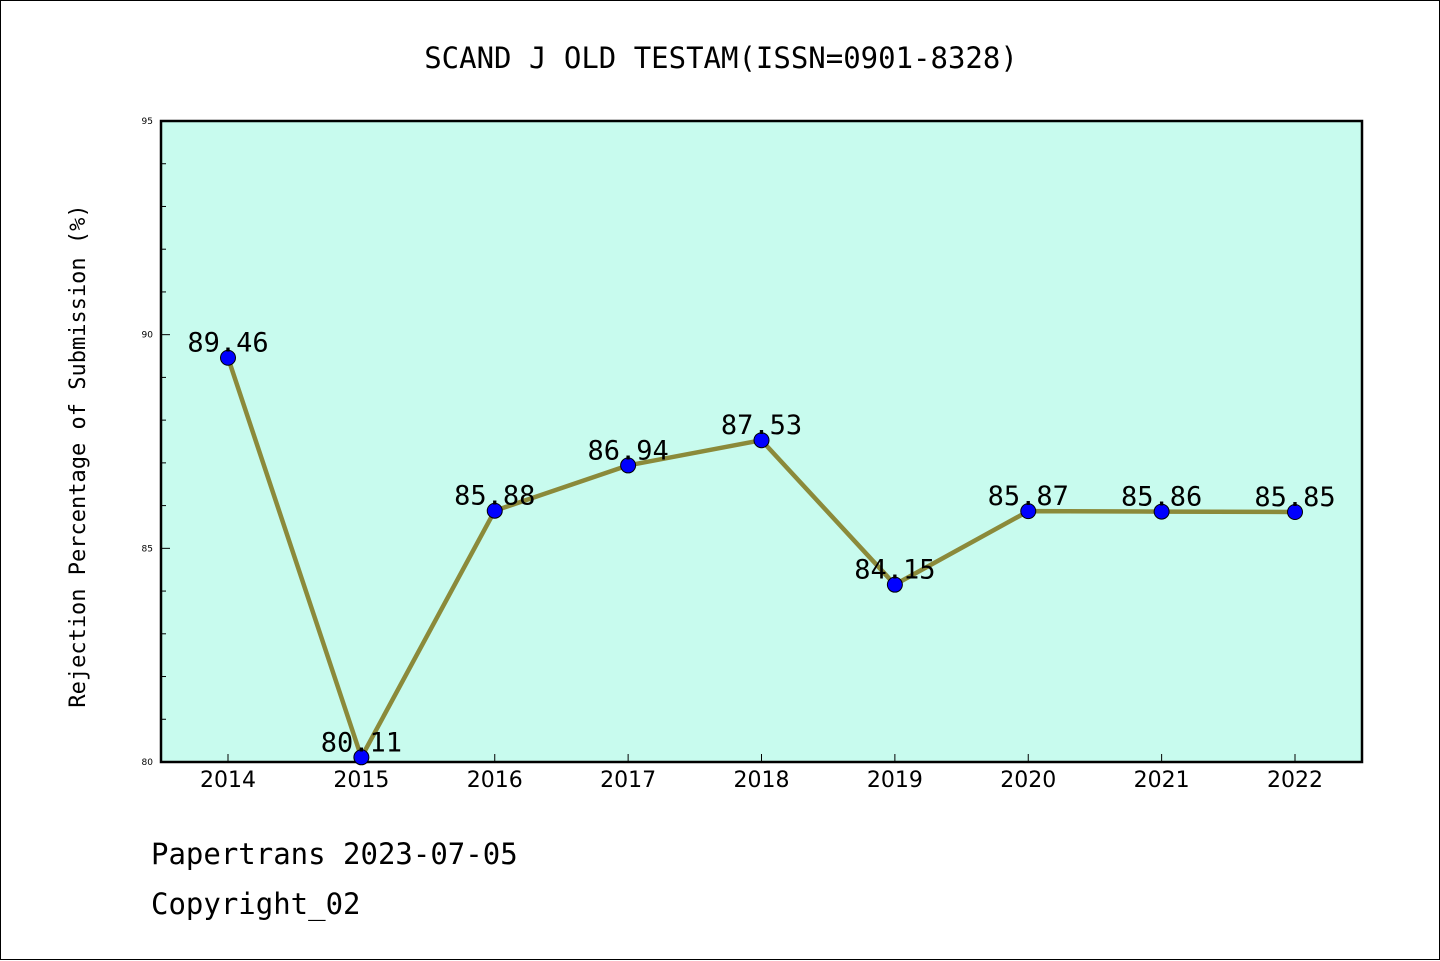  Describe the element at coordinates (1294, 497) in the screenshot. I see `data-label: 85.85` at that location.